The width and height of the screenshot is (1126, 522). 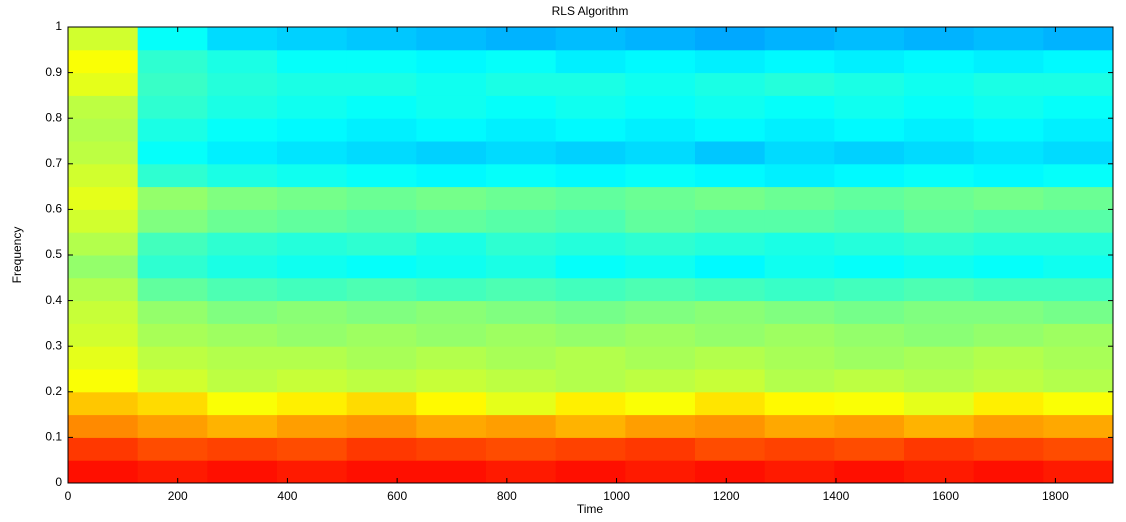 What do you see at coordinates (836, 496) in the screenshot?
I see `x-tick-label: 1400` at bounding box center [836, 496].